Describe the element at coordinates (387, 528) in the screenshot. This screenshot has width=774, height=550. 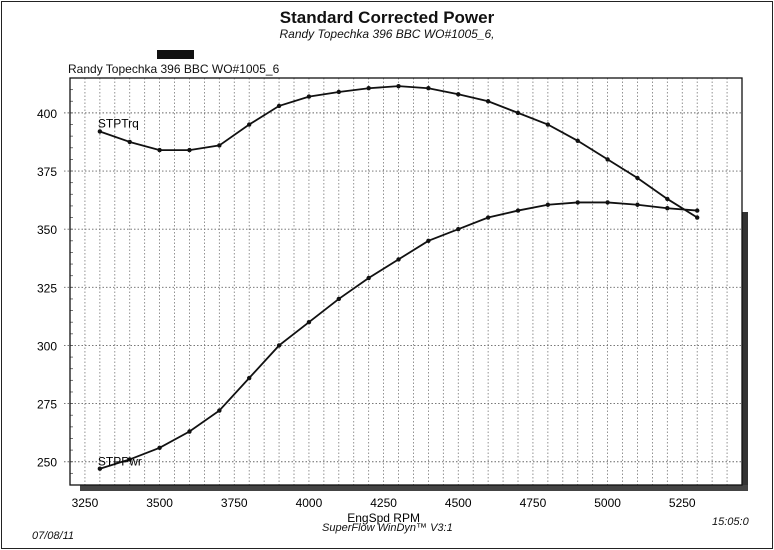
I see `footer-software: SuperFlow WinDyn™ V3:1` at that location.